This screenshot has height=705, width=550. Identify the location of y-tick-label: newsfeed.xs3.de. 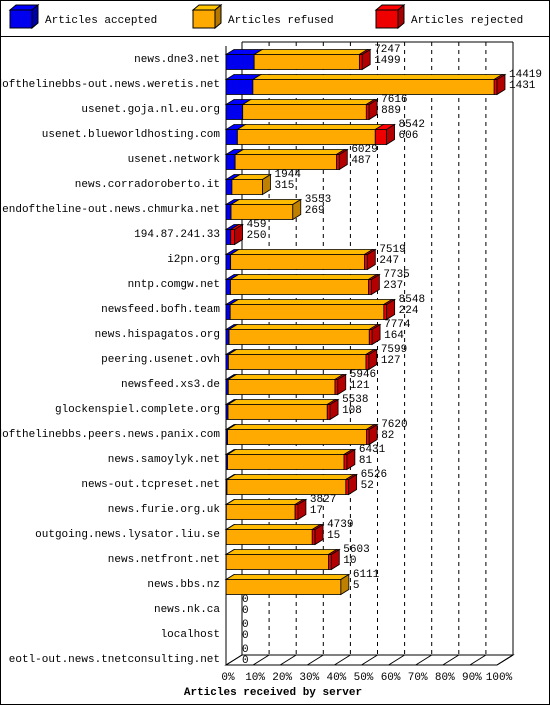
(170, 385).